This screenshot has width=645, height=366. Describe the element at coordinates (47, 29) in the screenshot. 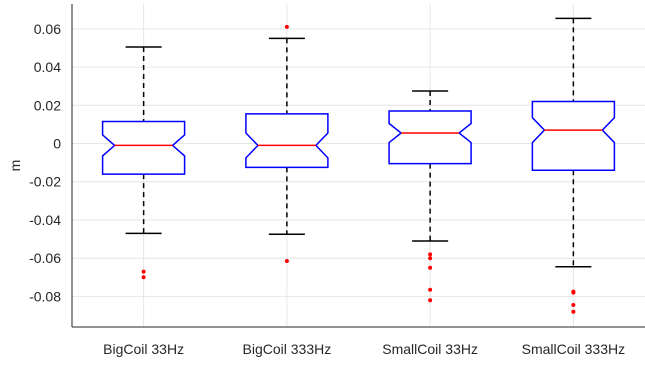

I see `y-tick-label: 0.06` at that location.